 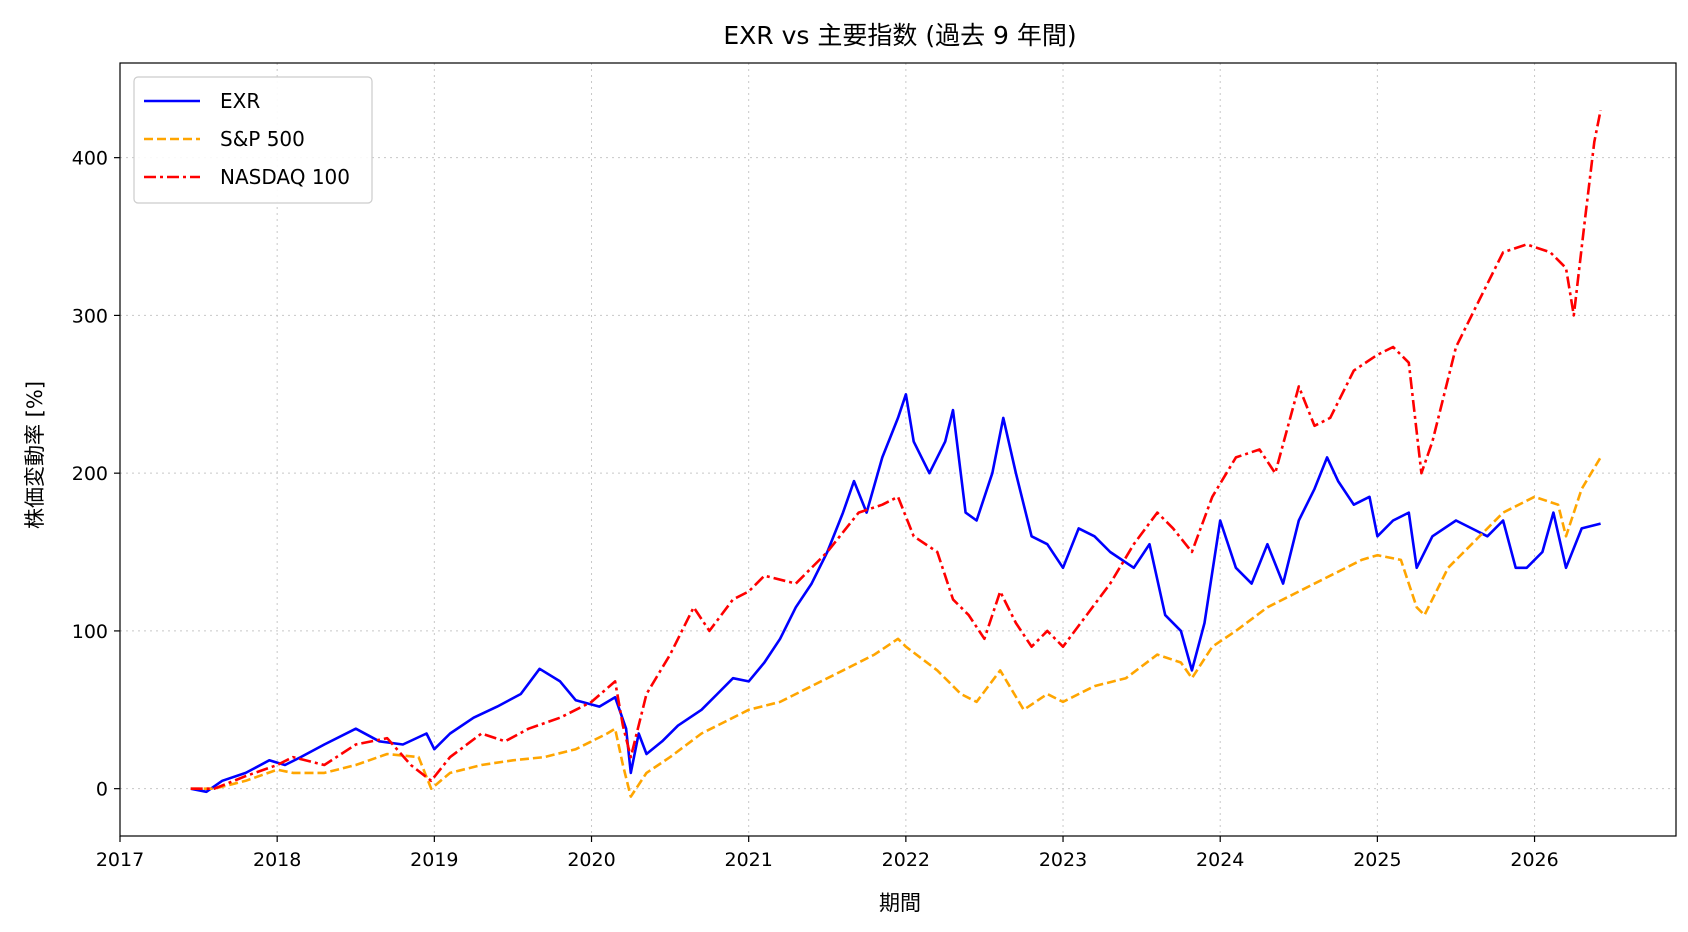 I want to click on chart-title: EXR vs 主要指数 (過去 9 年間), so click(x=899, y=35).